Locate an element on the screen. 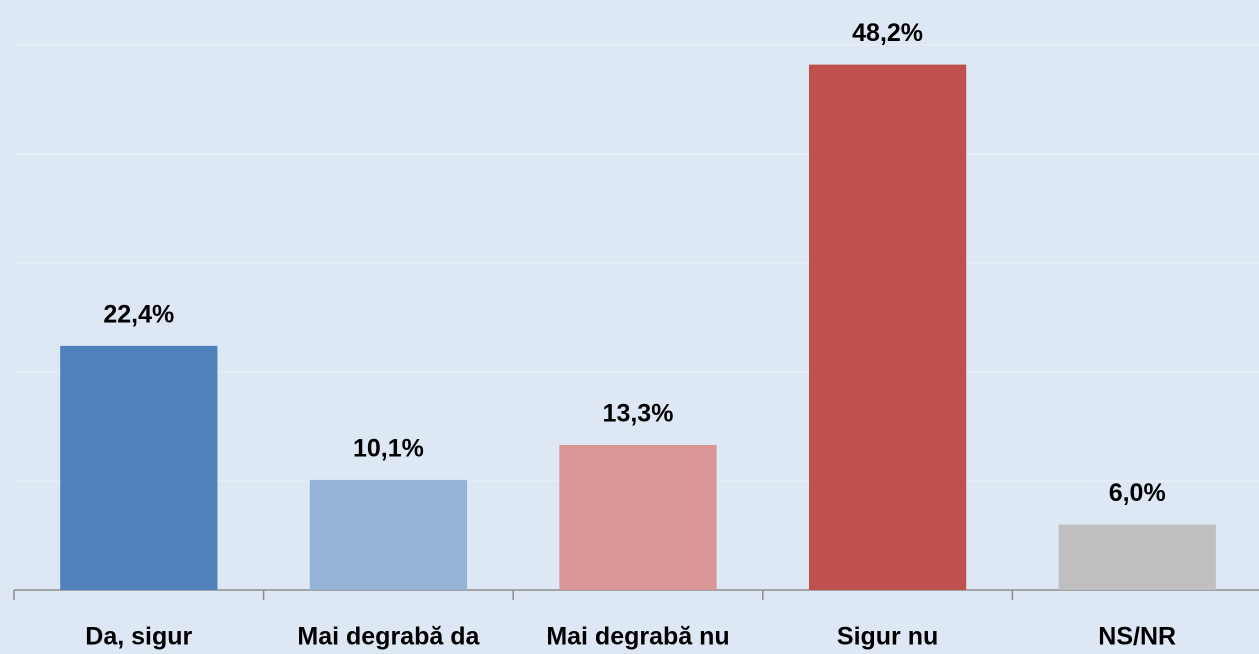 This screenshot has height=654, width=1259. value-label: 10,1% is located at coordinates (388, 449).